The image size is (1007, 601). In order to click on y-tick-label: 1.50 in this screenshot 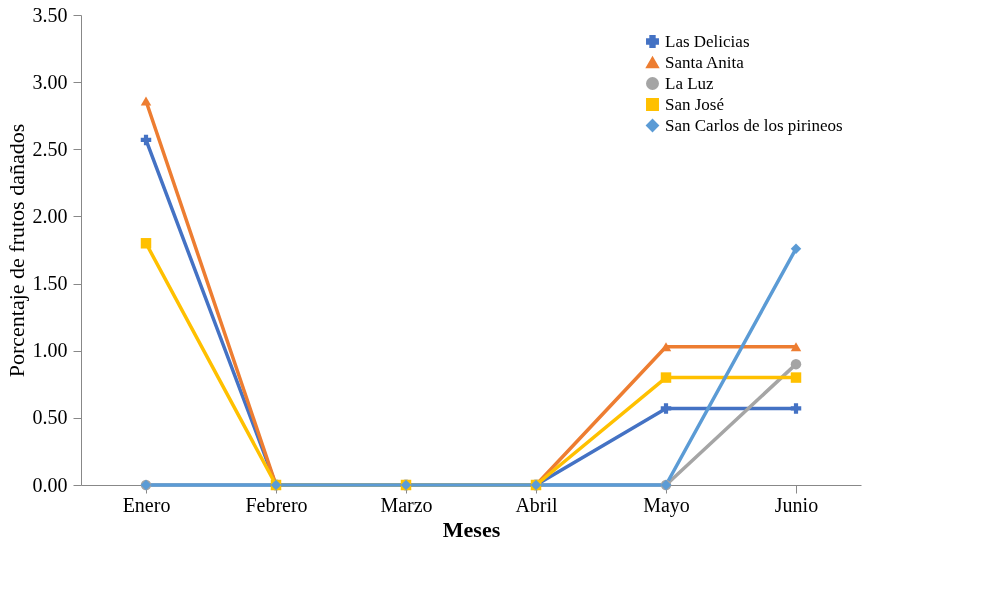, I will do `click(50, 283)`.